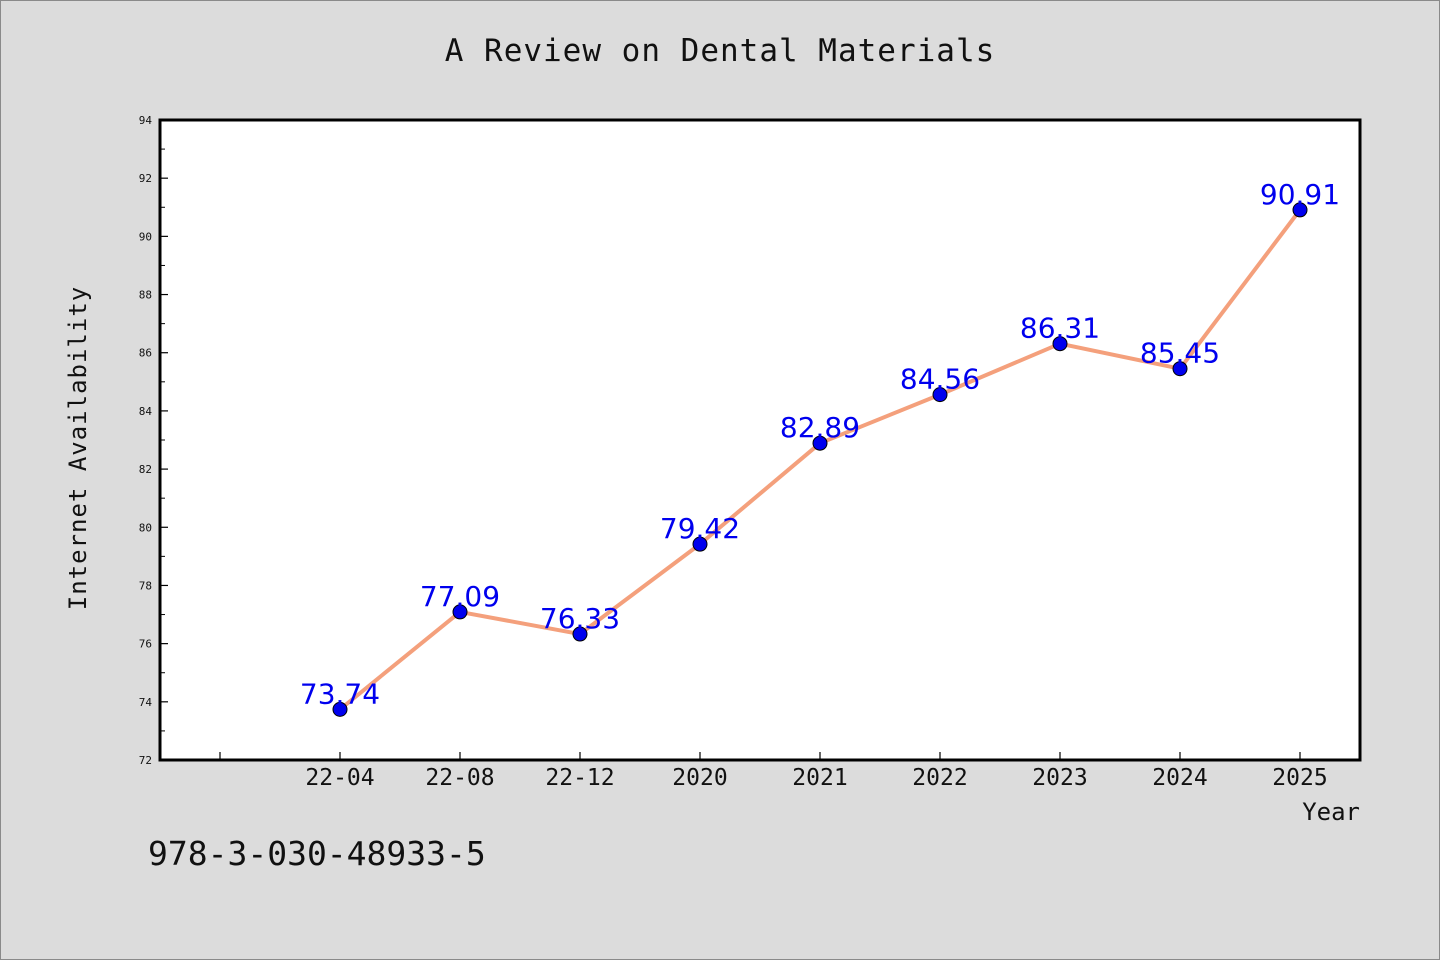 The width and height of the screenshot is (1440, 960). I want to click on data-label-2021: 82.89, so click(820, 427).